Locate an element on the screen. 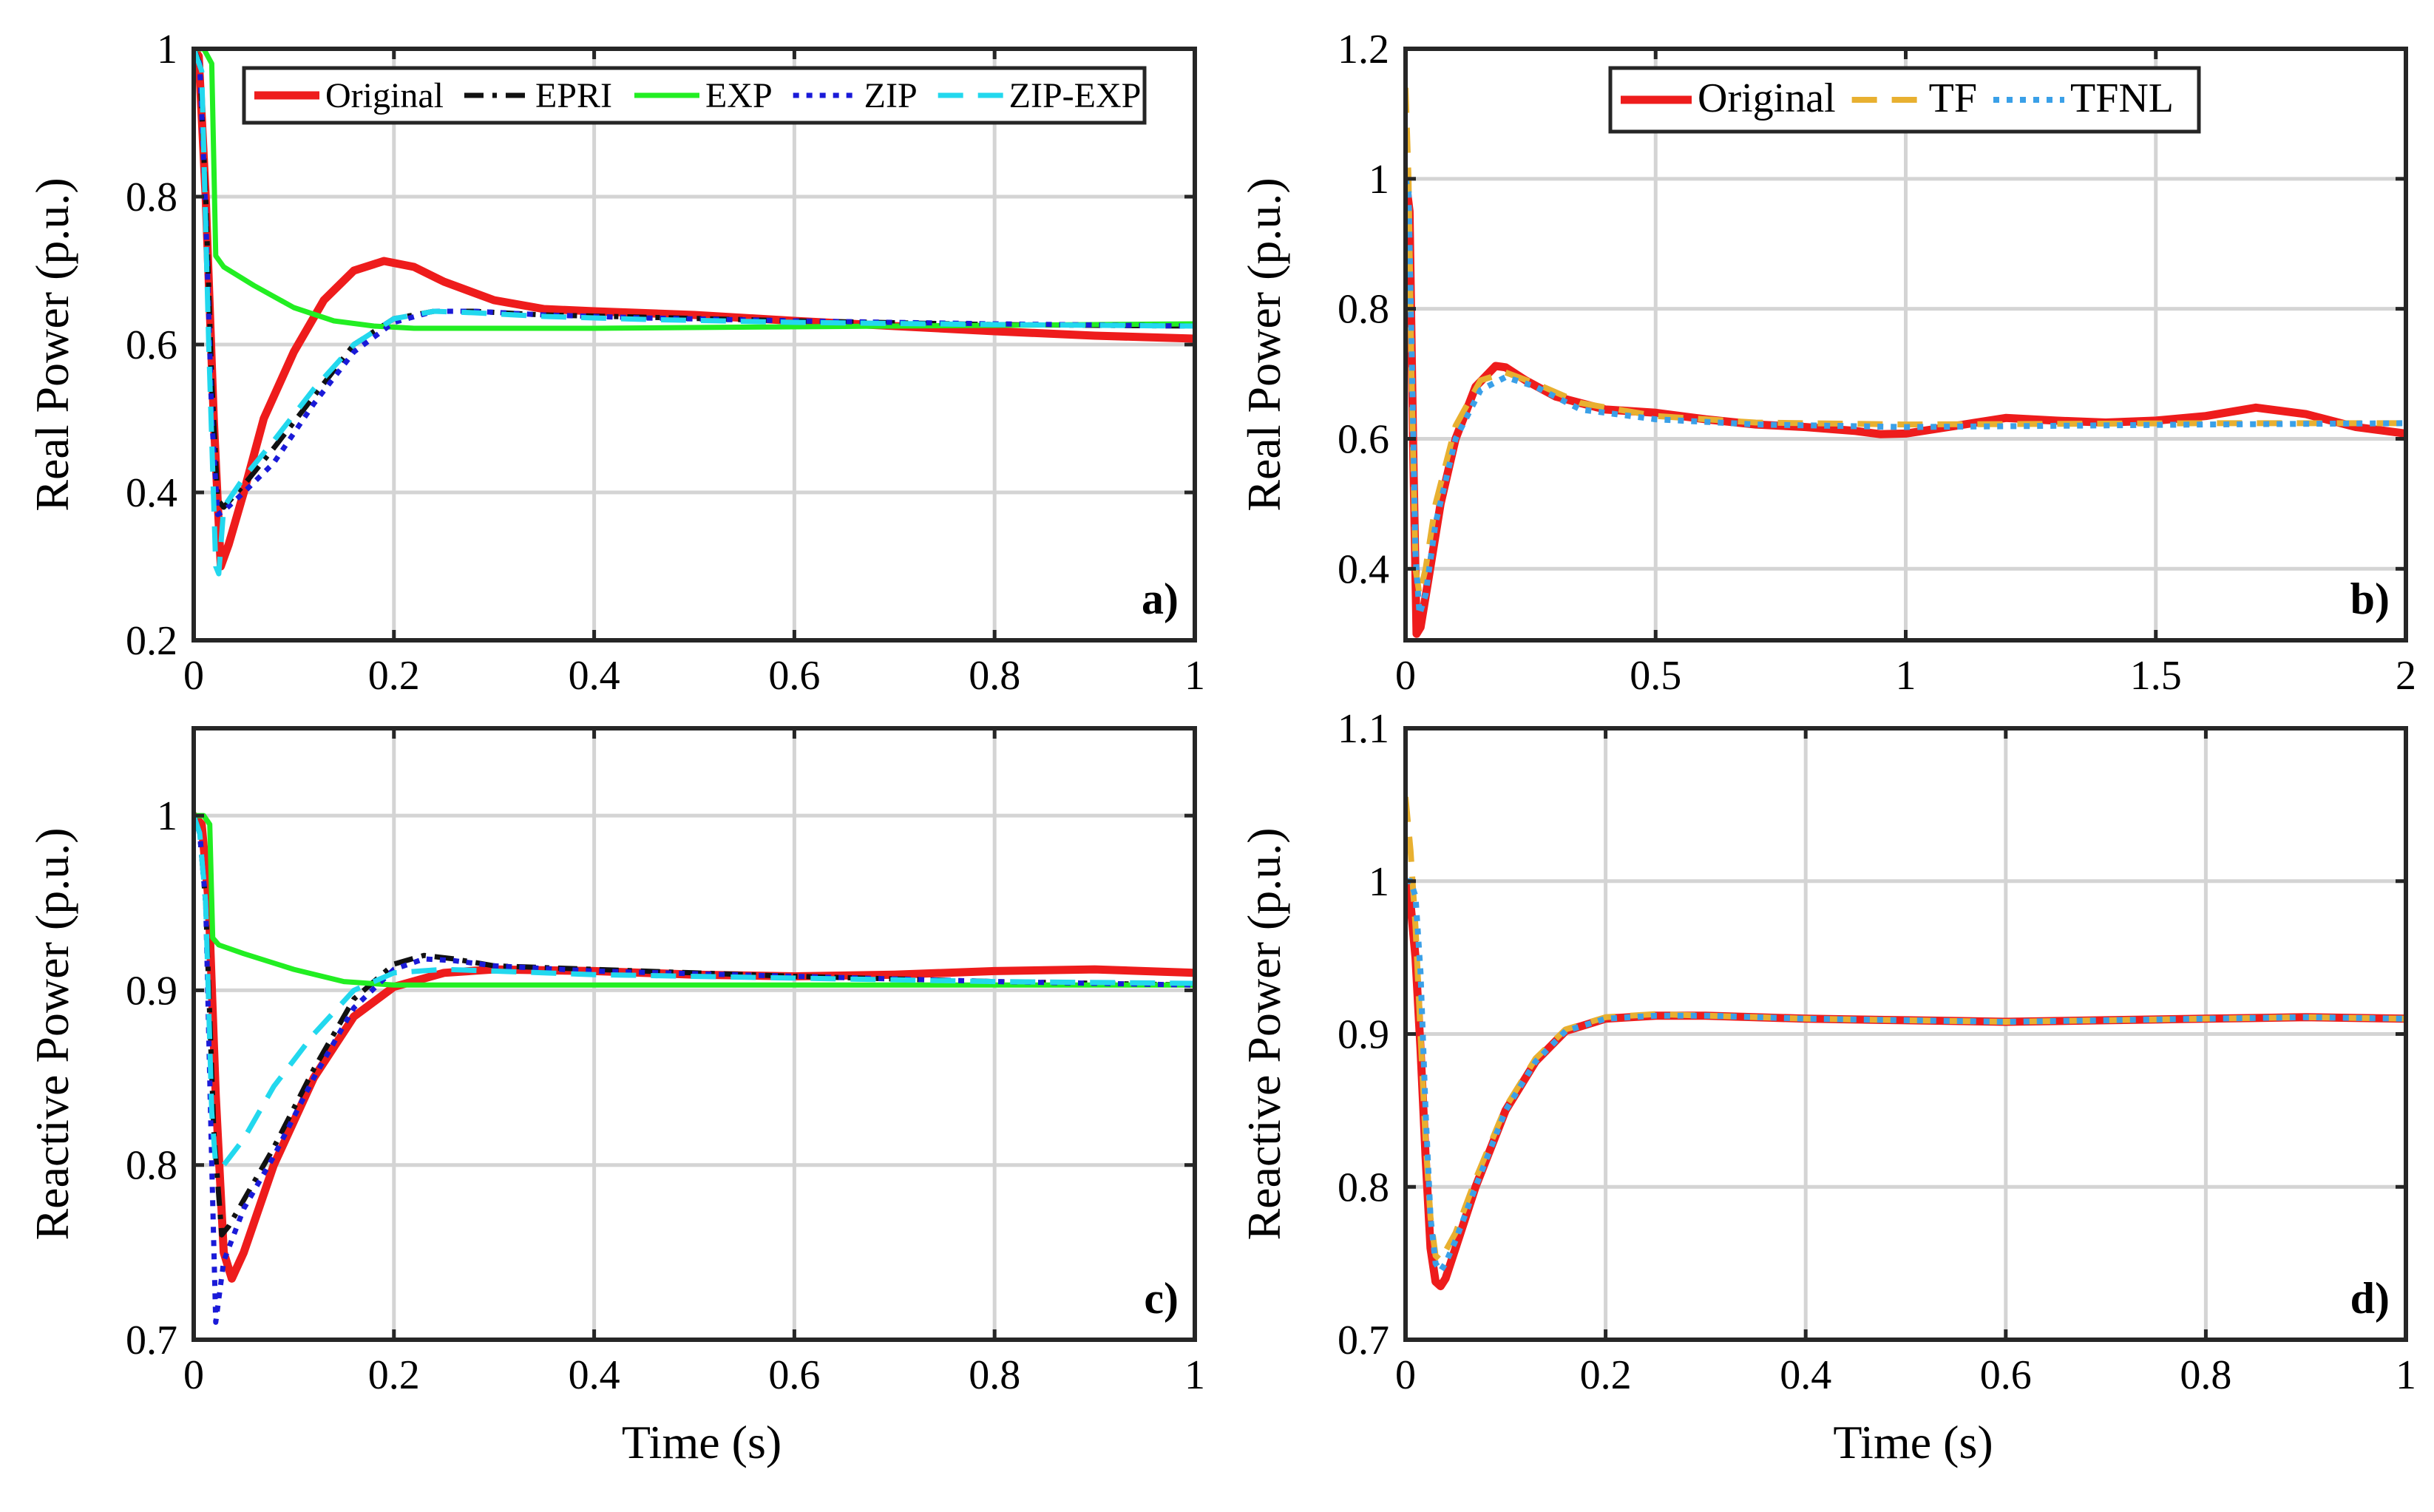  series-group-c is located at coordinates (694, 1068).